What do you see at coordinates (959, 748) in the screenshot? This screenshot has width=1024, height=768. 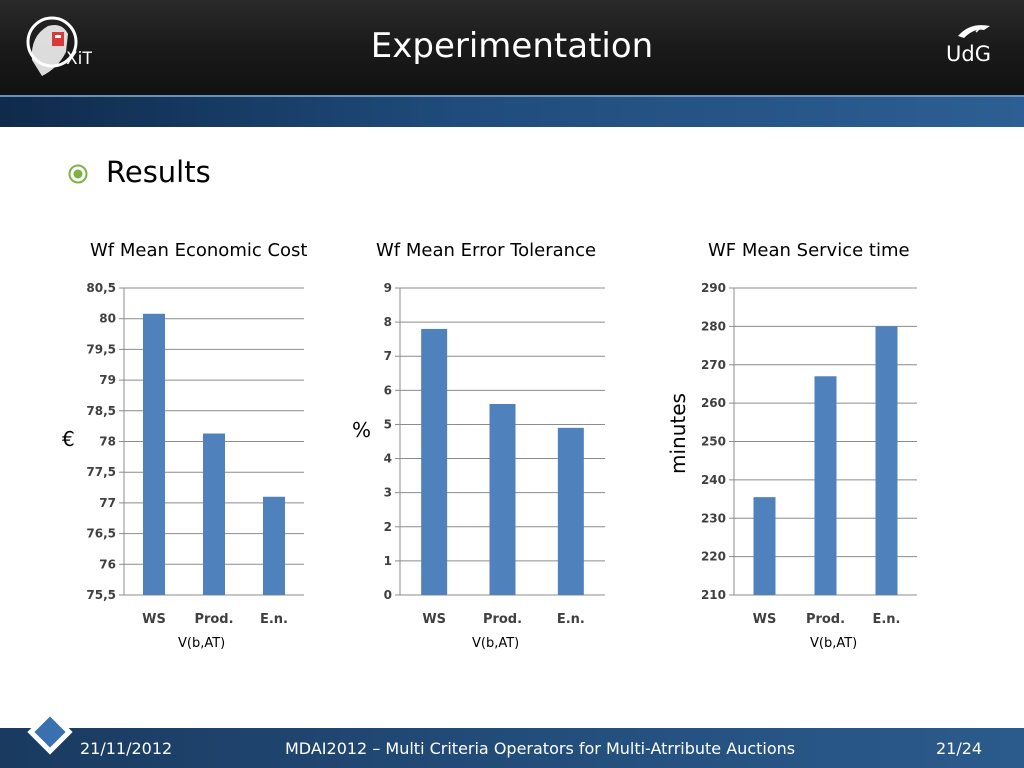 I see `footer-page-number: 21/24` at bounding box center [959, 748].